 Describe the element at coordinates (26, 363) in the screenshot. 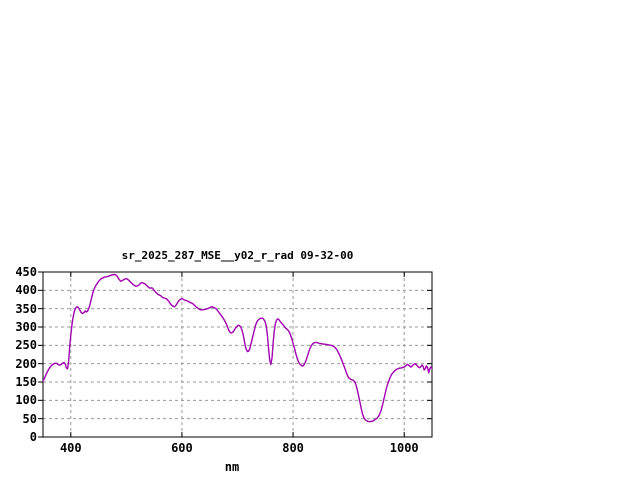

I see `y-tick-label: 200` at that location.